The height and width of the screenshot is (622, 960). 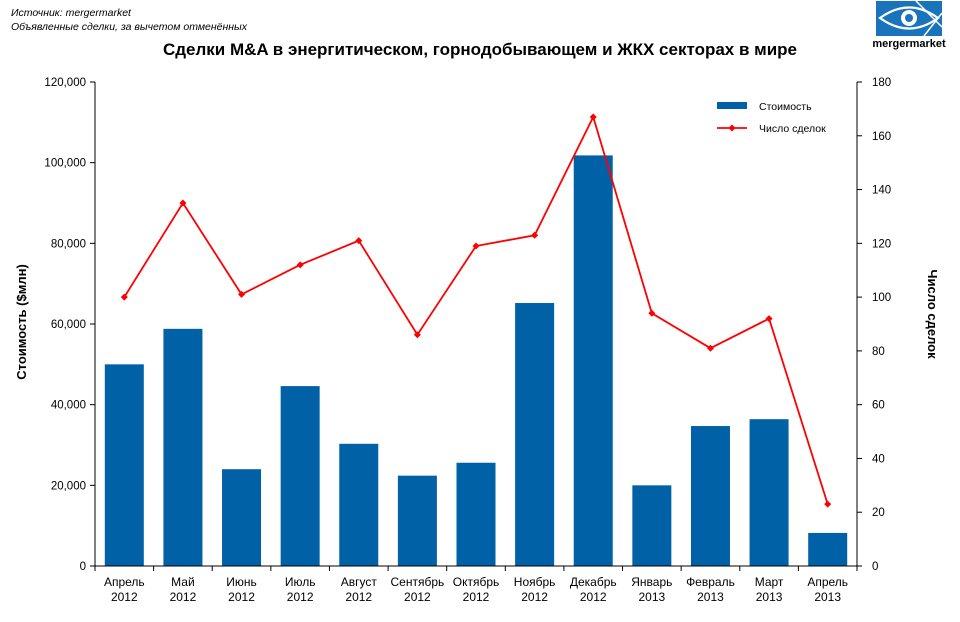 What do you see at coordinates (875, 567) in the screenshot?
I see `y2-tick-label-0: 0` at bounding box center [875, 567].